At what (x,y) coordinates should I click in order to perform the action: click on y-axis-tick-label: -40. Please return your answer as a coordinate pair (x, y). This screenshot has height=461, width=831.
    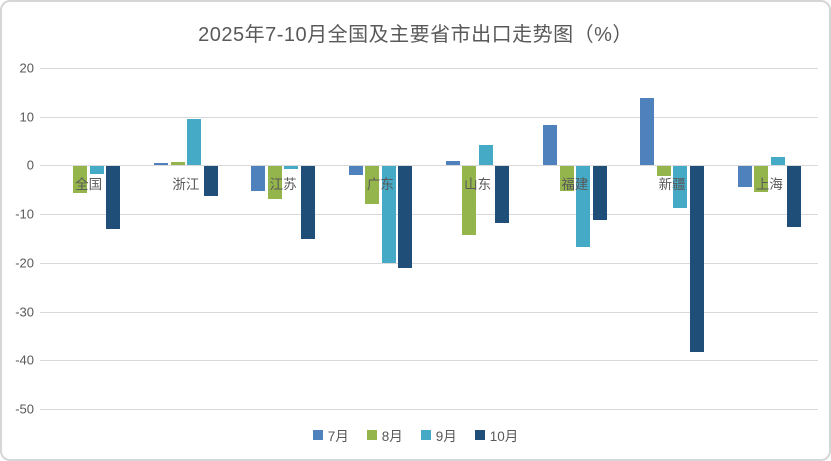
    Looking at the image, I should click on (24, 360).